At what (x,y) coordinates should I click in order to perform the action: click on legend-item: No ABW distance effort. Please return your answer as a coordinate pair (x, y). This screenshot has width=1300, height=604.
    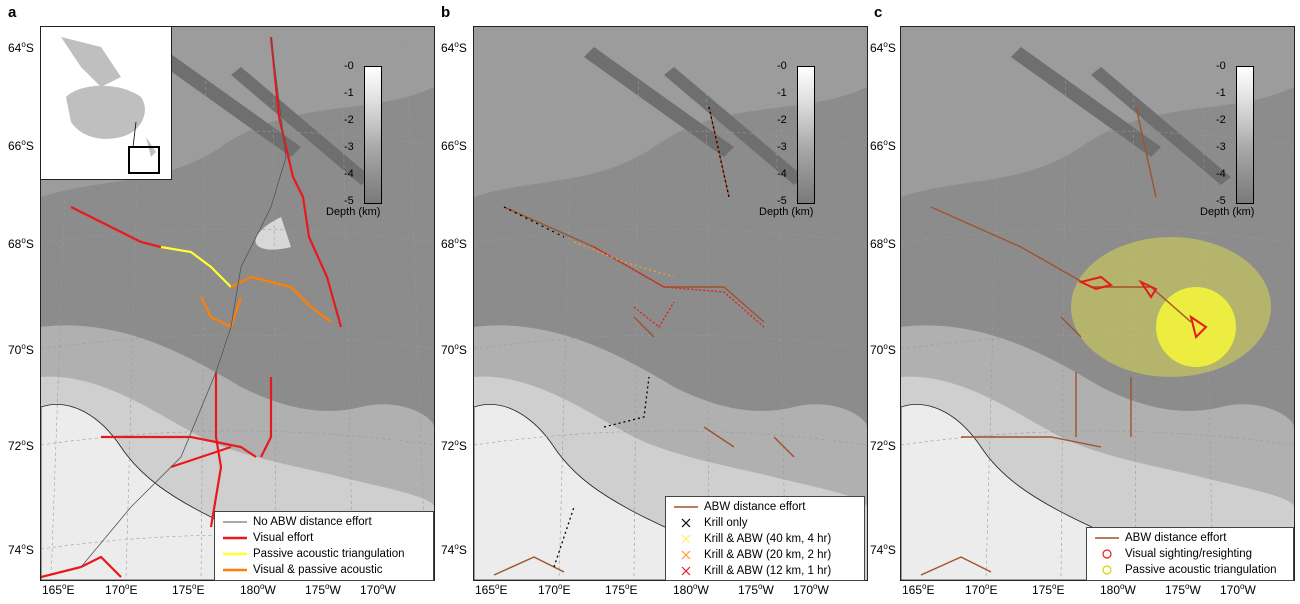
    Looking at the image, I should click on (296, 522).